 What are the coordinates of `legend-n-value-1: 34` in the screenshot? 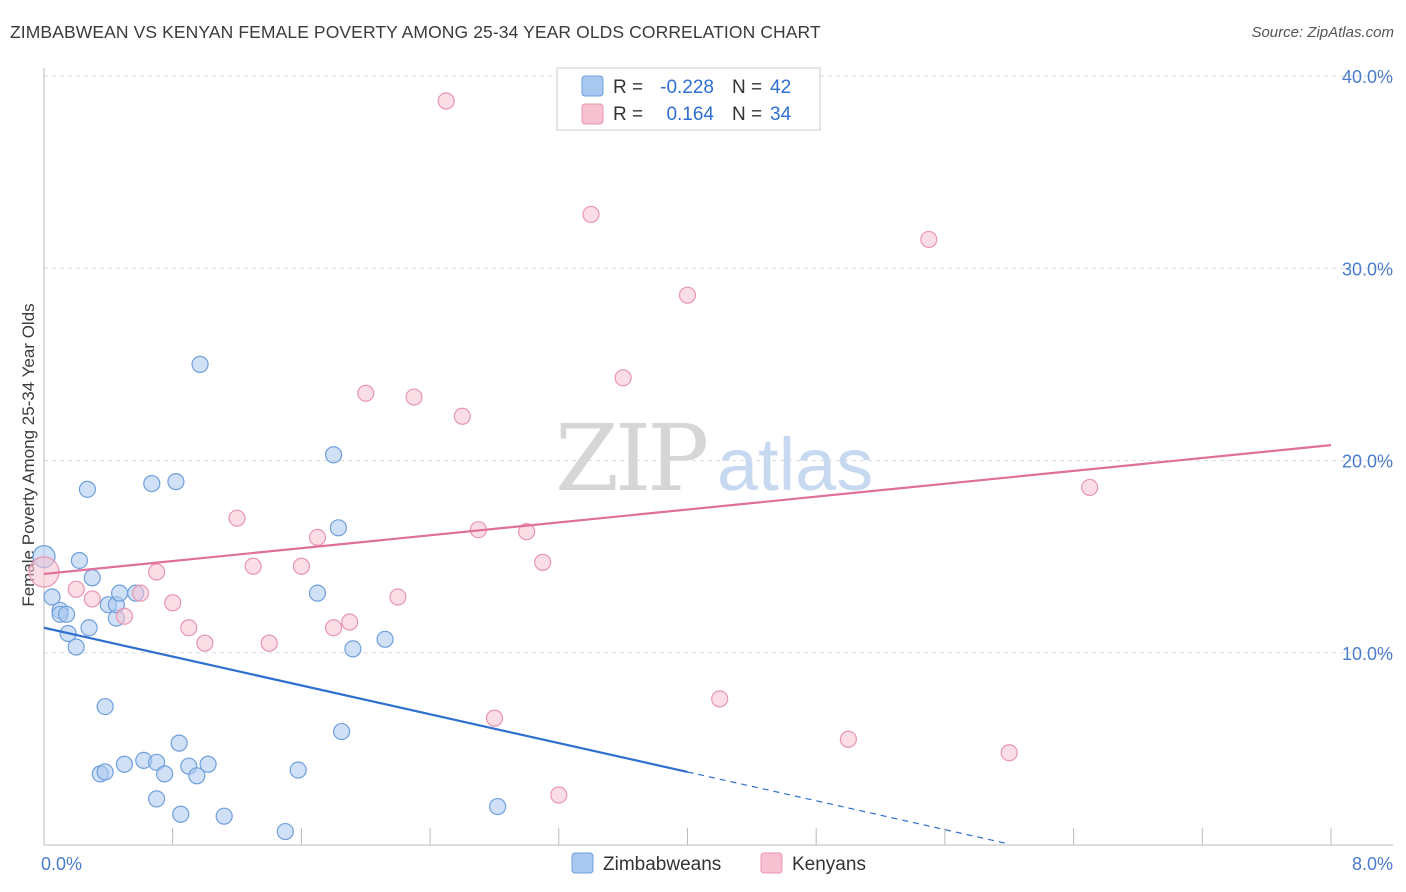 It's located at (781, 114).